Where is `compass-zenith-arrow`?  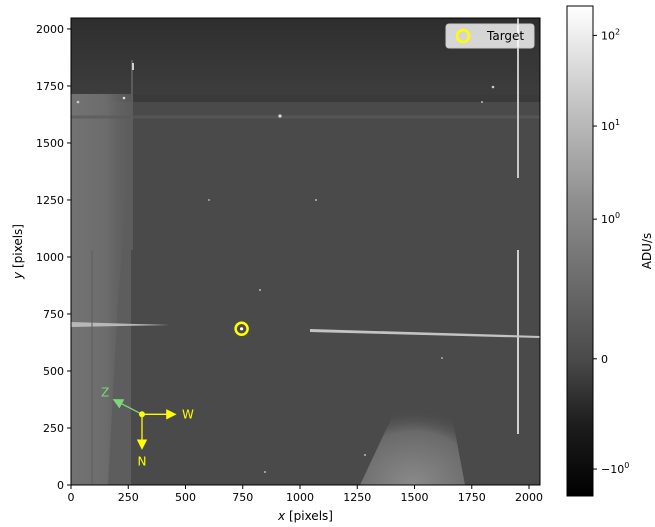 compass-zenith-arrow is located at coordinates (127, 407).